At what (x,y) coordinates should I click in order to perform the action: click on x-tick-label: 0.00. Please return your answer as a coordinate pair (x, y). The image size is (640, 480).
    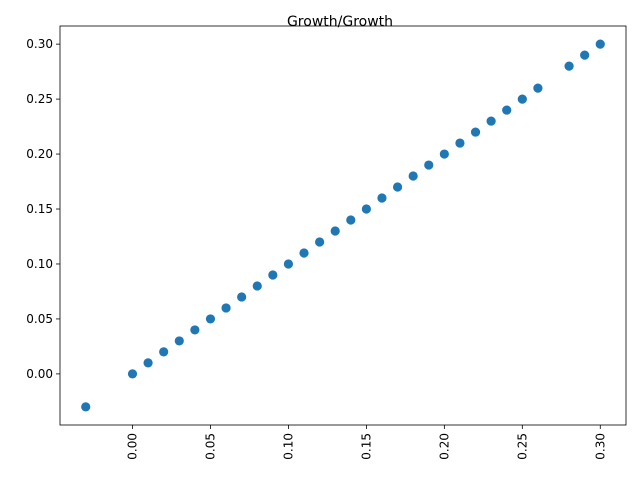
    Looking at the image, I should click on (133, 446).